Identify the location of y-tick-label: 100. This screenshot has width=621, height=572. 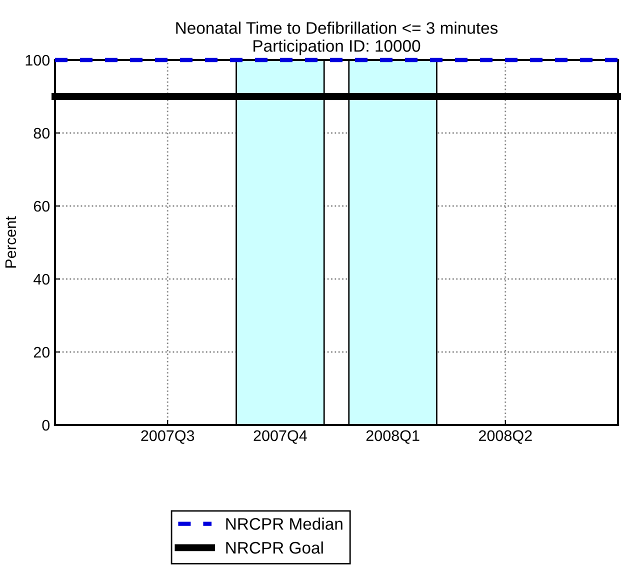
(38, 60).